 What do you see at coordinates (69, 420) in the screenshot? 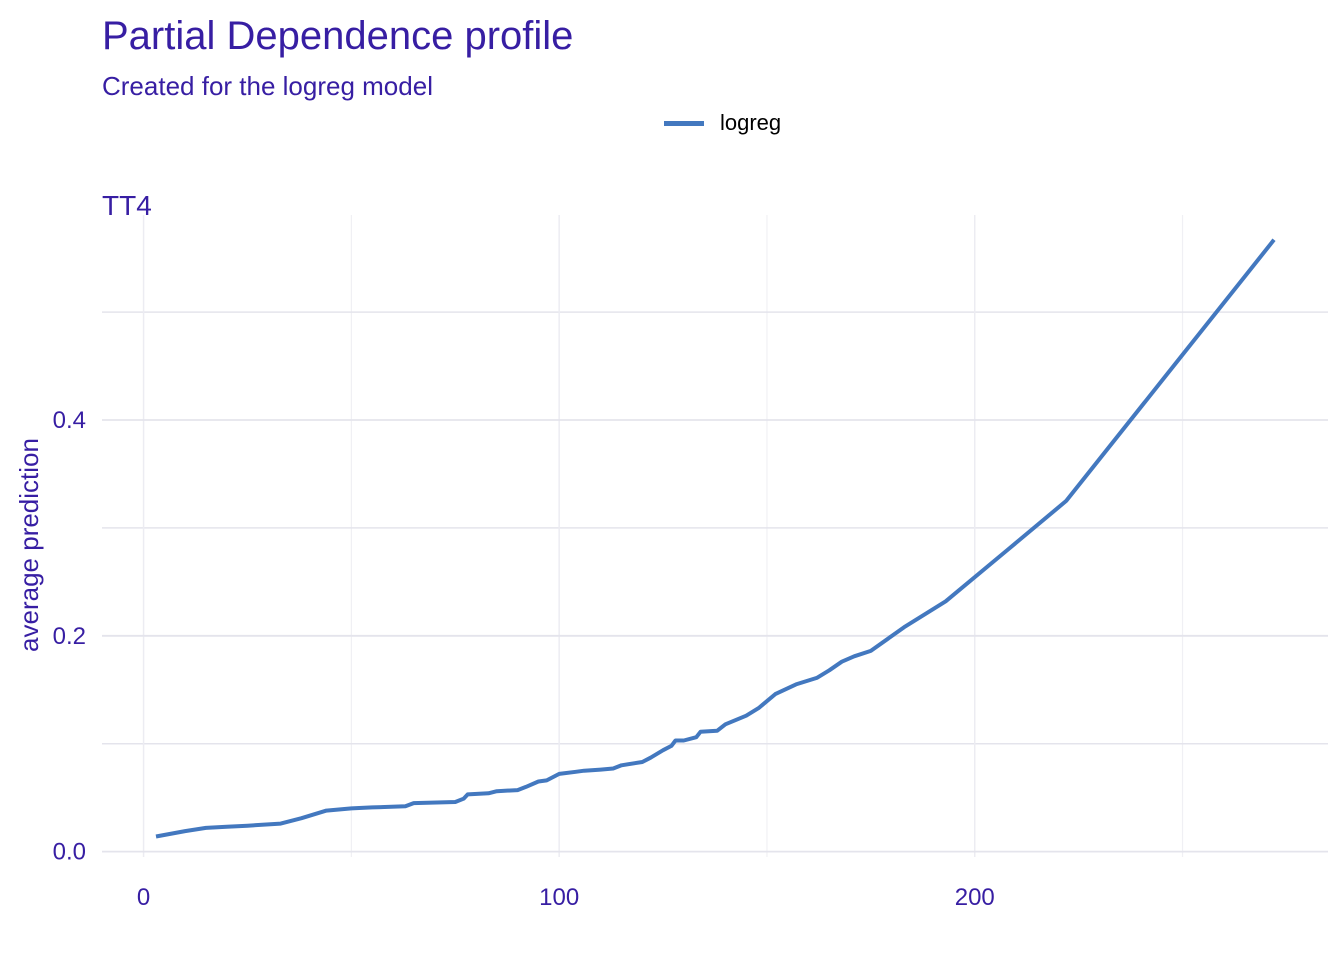
I see `y-tick-label: 0.4` at bounding box center [69, 420].